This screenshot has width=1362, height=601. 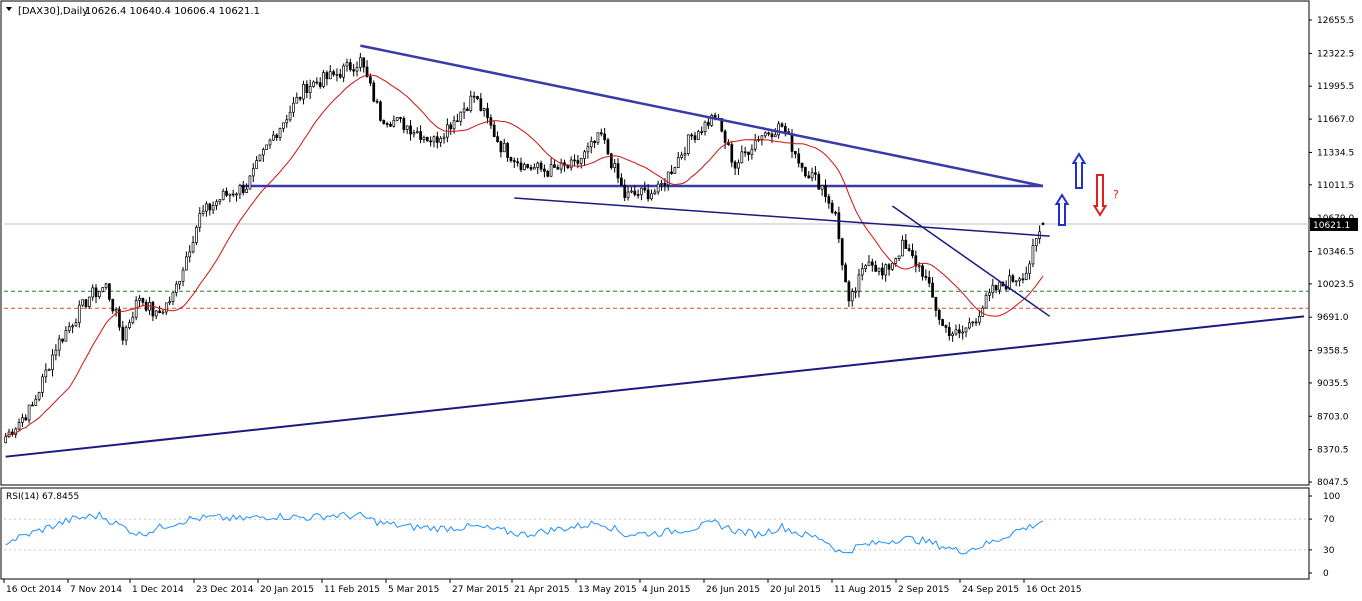 What do you see at coordinates (607, 590) in the screenshot?
I see `x-tick-label: 13 May 2015` at bounding box center [607, 590].